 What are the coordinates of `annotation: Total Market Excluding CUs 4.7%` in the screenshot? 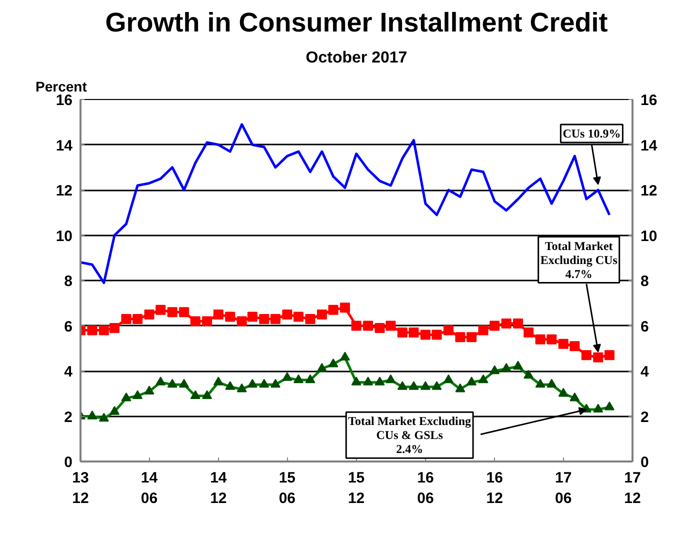 It's located at (579, 259).